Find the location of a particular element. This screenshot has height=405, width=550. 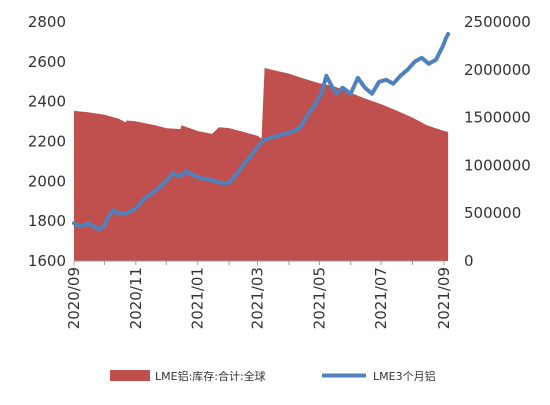

x-tick-label: 2020/09 is located at coordinates (74, 298).